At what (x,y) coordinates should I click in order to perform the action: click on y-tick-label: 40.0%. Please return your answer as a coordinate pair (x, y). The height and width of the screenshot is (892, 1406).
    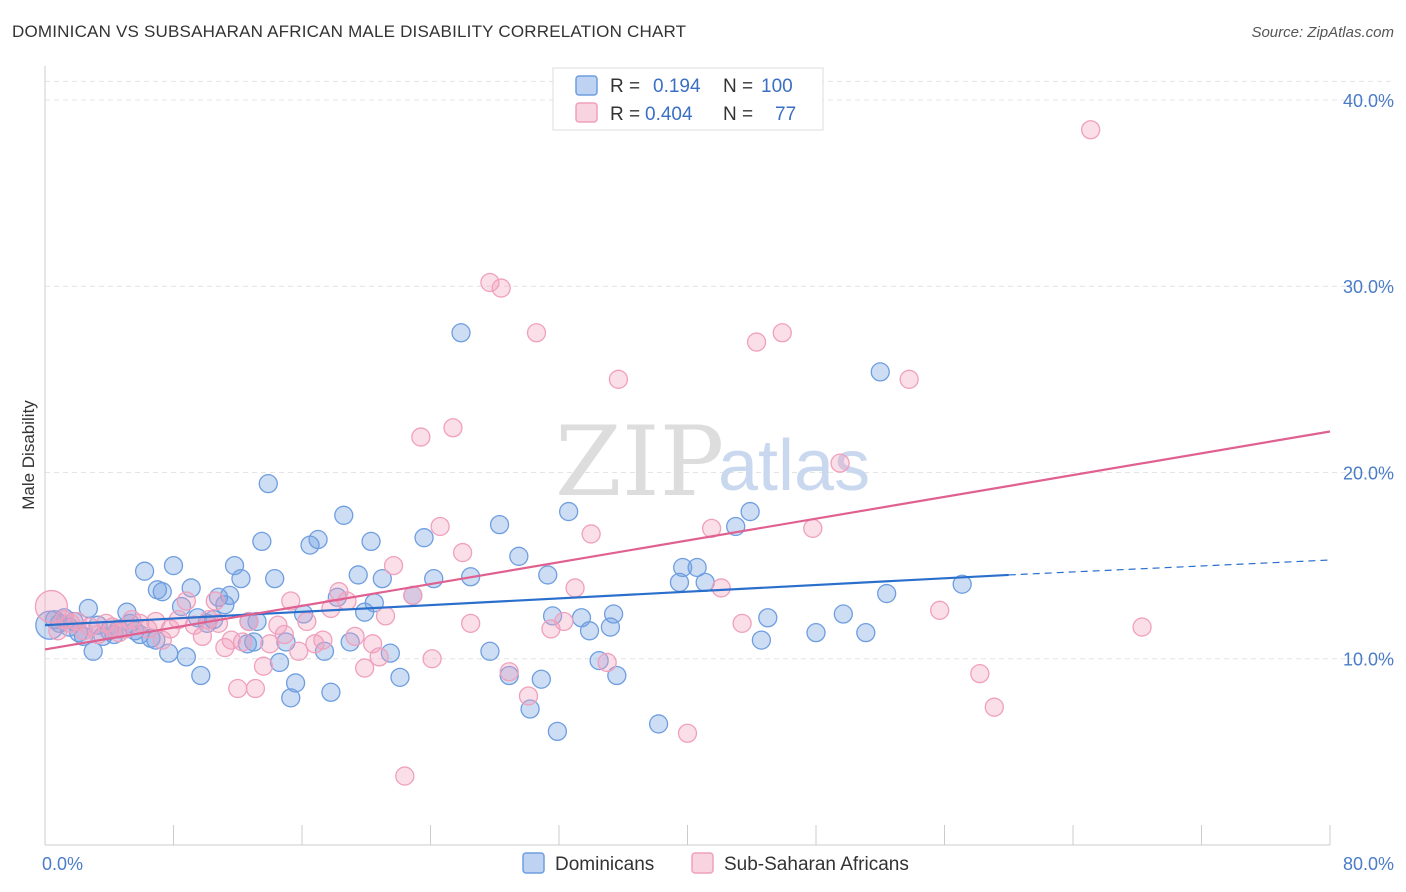
    Looking at the image, I should click on (1368, 101).